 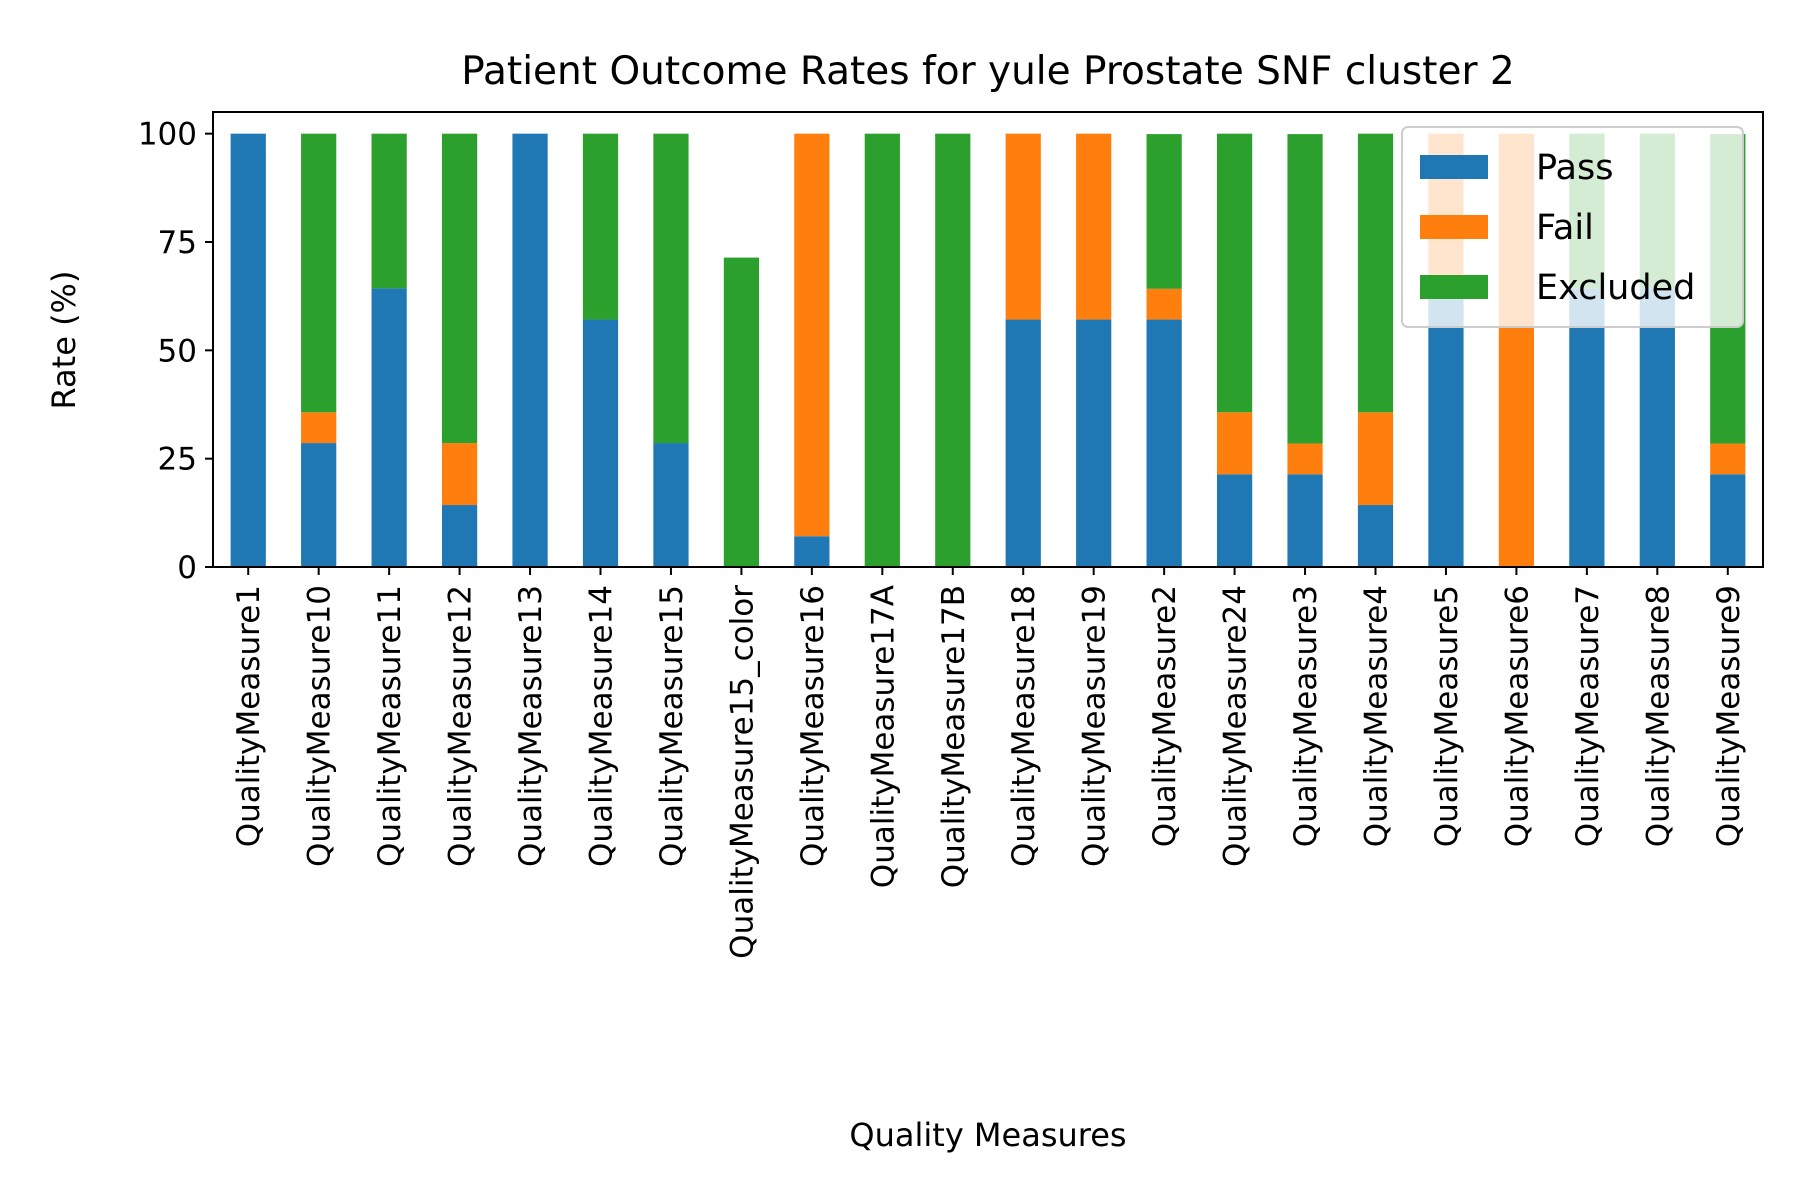 I want to click on x-tick-label: QualityMeasure24, so click(x=1236, y=726).